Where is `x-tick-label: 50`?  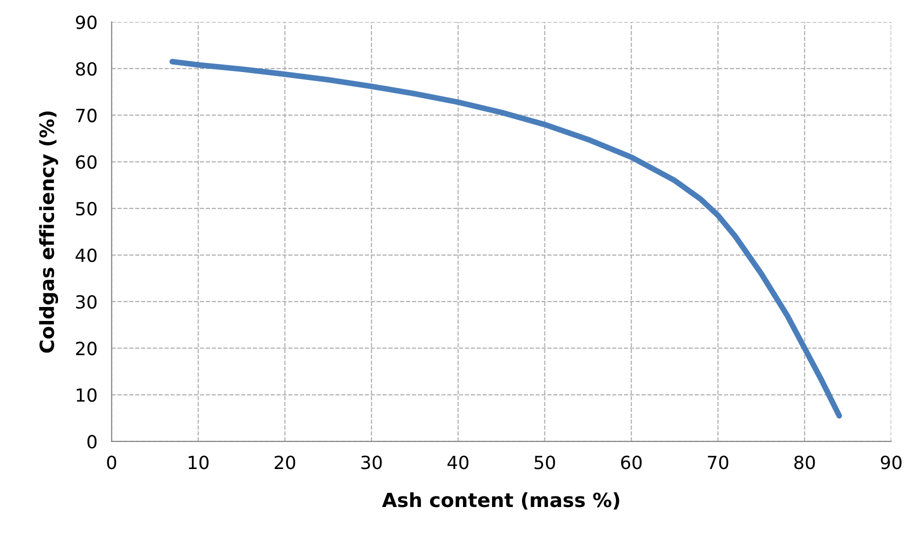
x-tick-label: 50 is located at coordinates (545, 463).